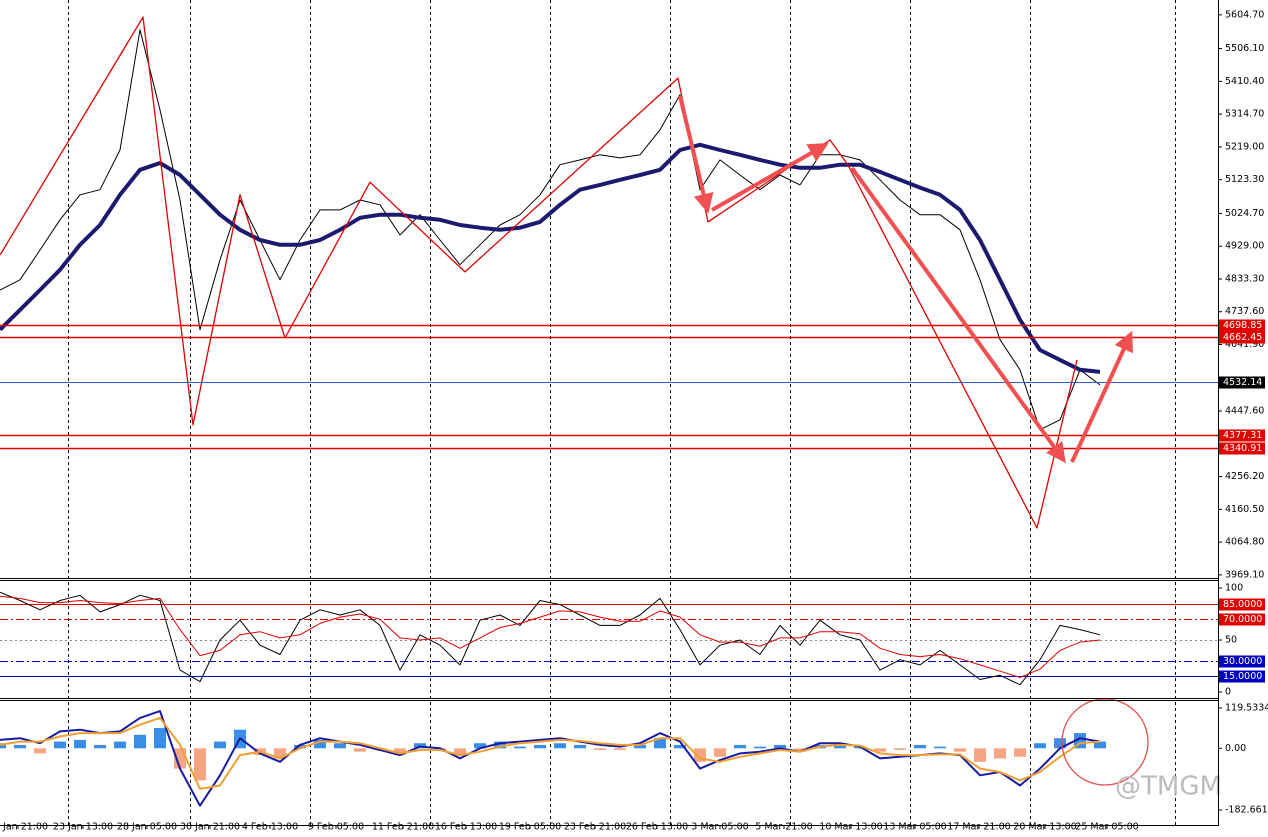  I want to click on y-tick-label: 5314.70, so click(1244, 114).